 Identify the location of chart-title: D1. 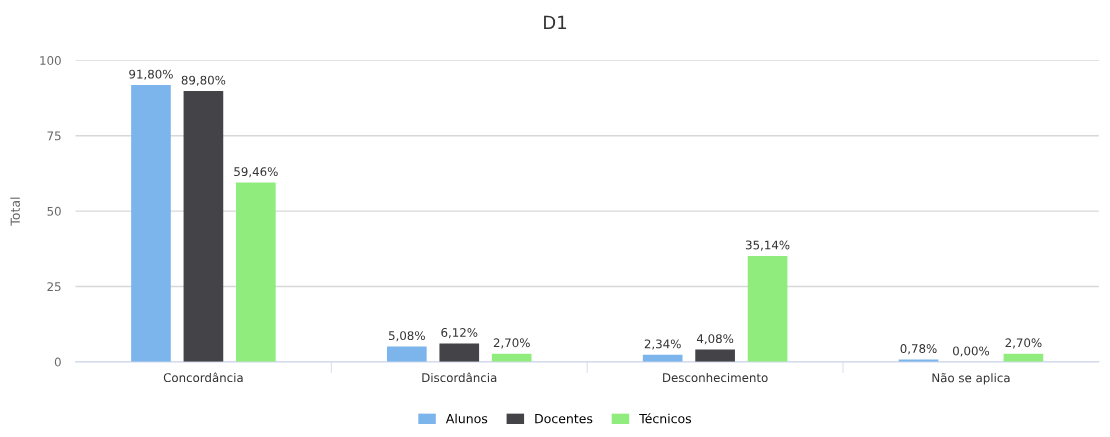
(555, 22).